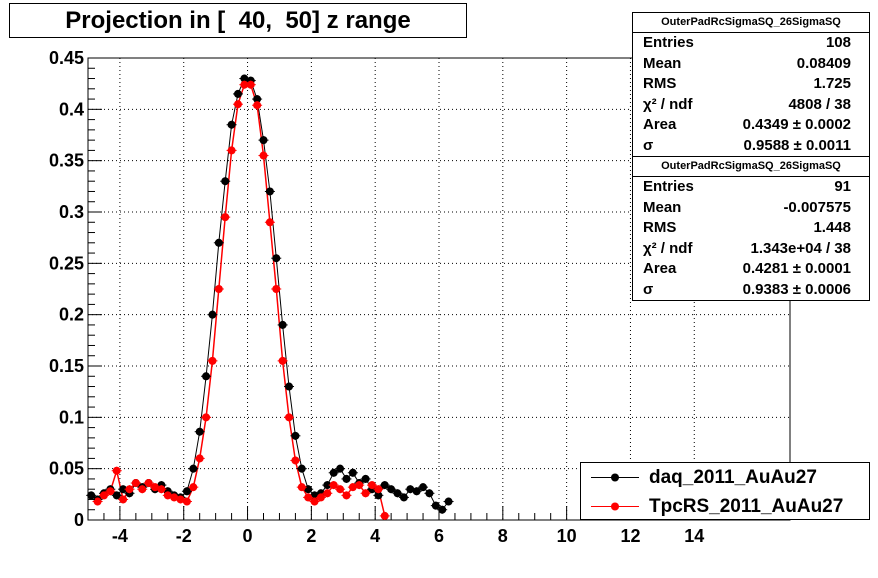  I want to click on x-tick-label: 14, so click(694, 536).